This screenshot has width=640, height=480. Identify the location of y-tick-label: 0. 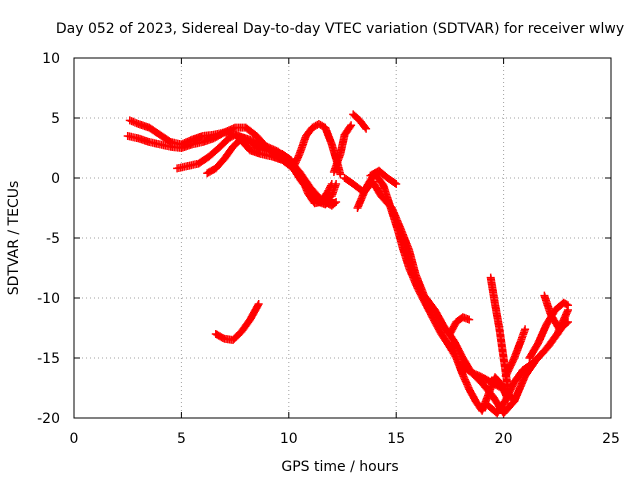
(55, 179).